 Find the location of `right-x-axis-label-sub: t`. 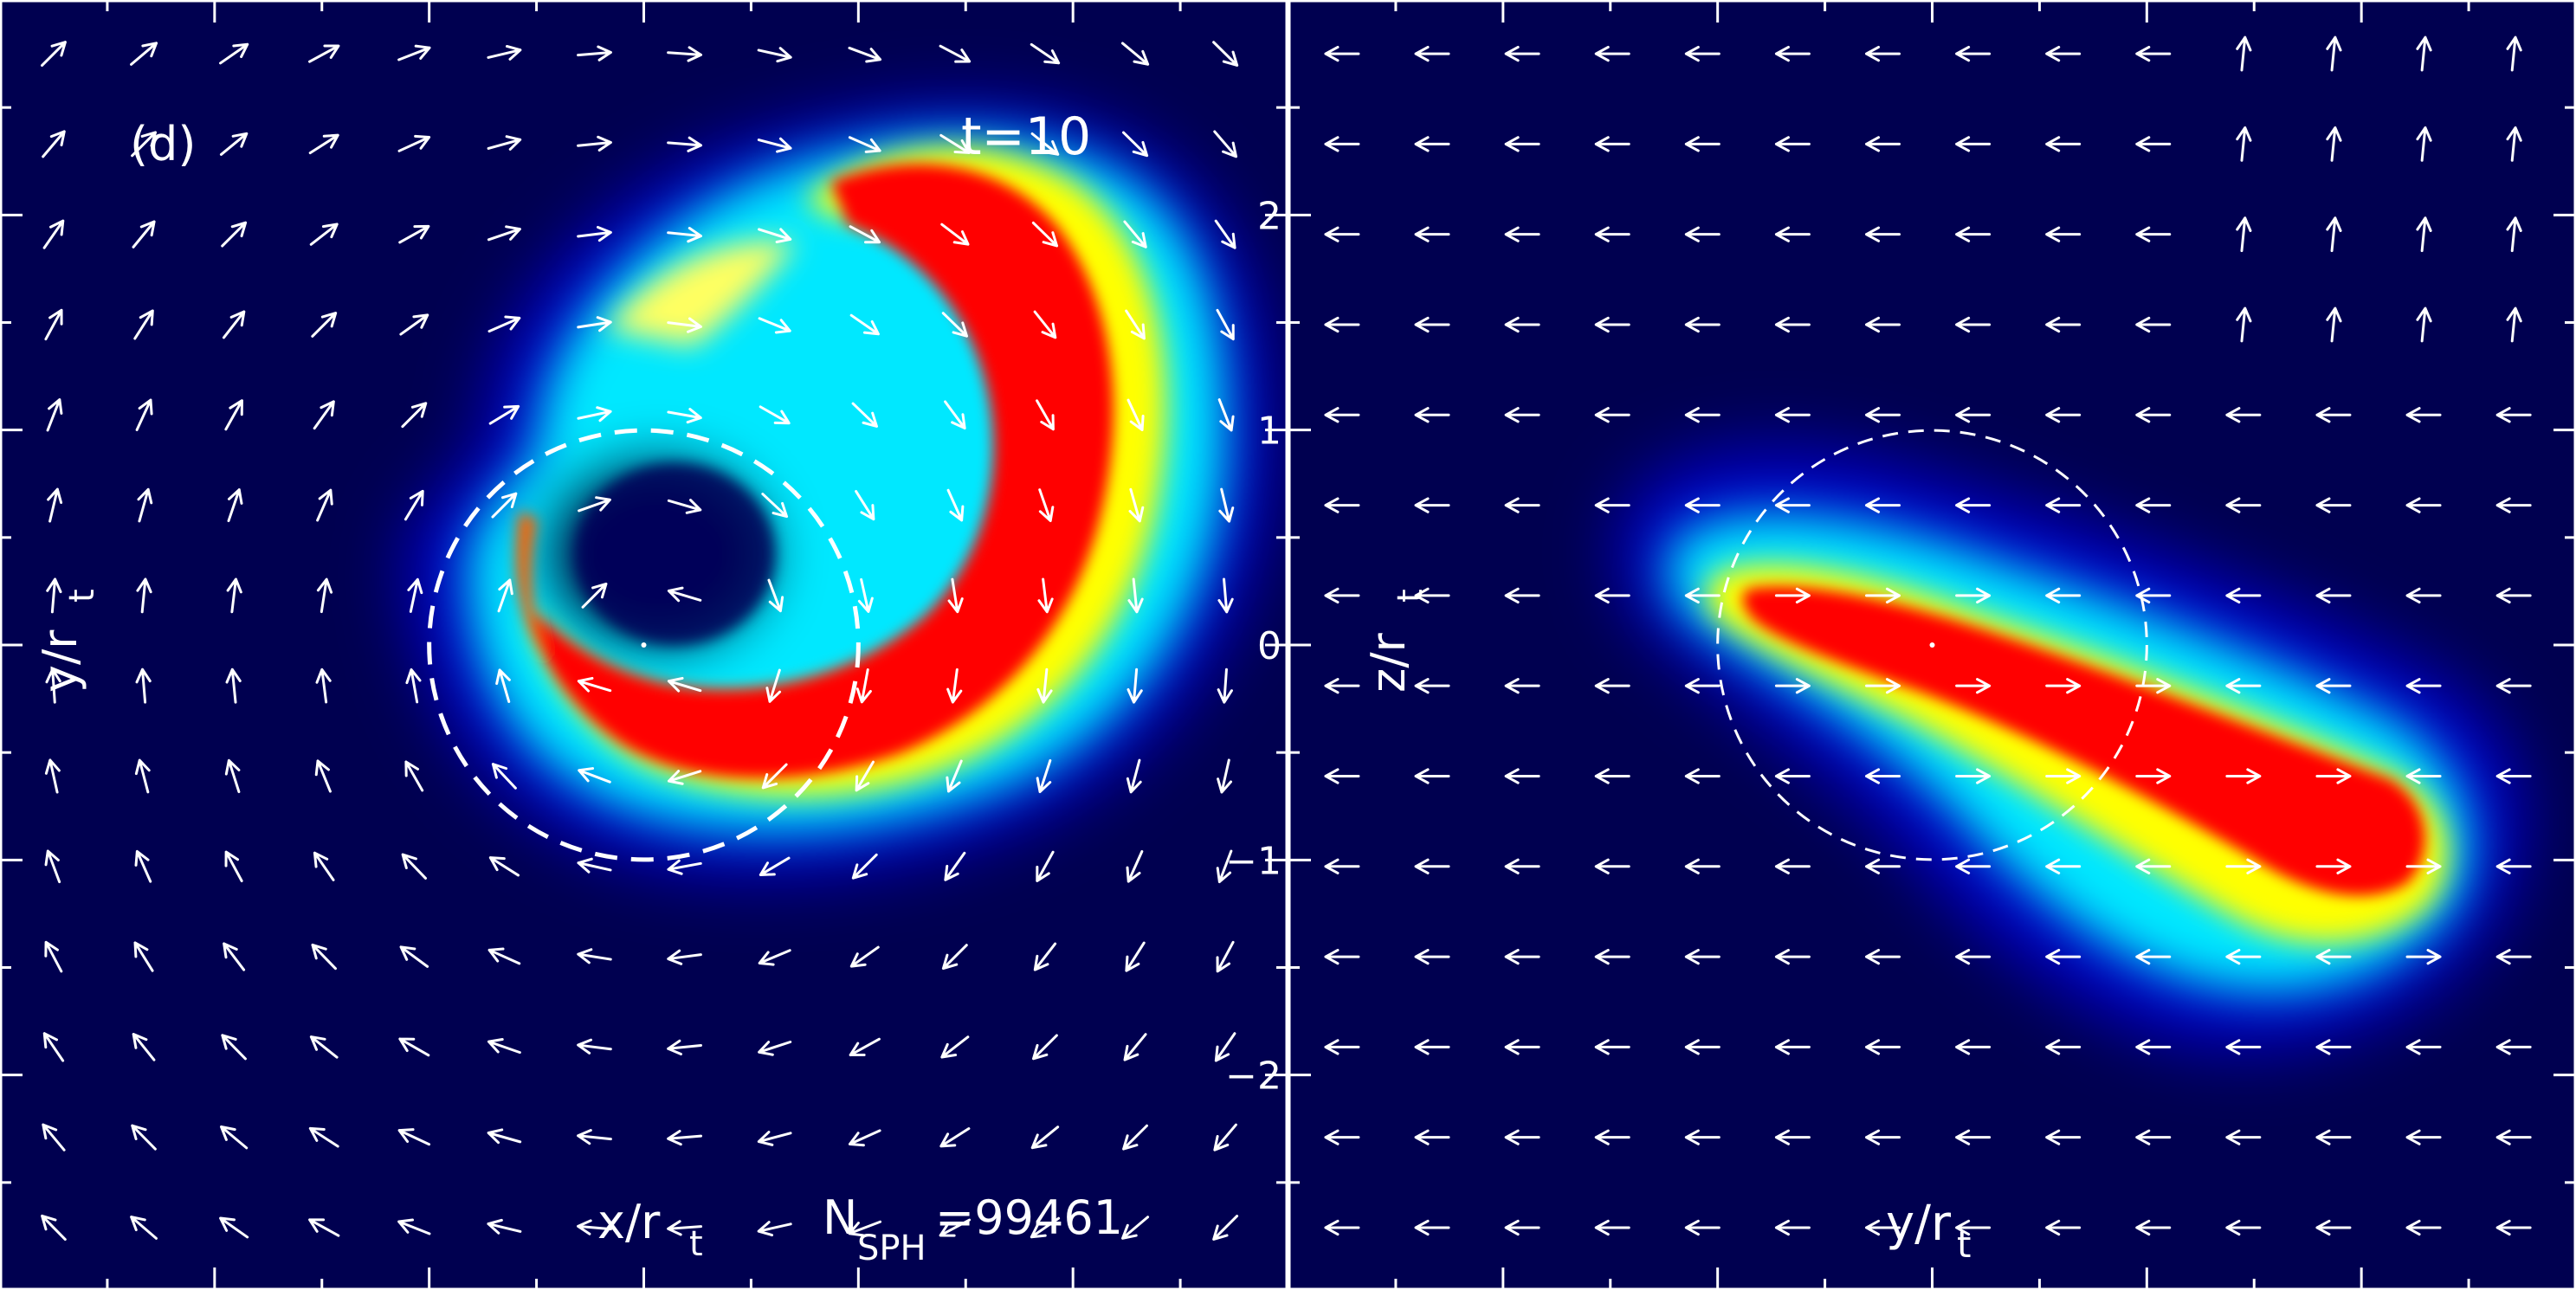

right-x-axis-label-sub: t is located at coordinates (1964, 1244).